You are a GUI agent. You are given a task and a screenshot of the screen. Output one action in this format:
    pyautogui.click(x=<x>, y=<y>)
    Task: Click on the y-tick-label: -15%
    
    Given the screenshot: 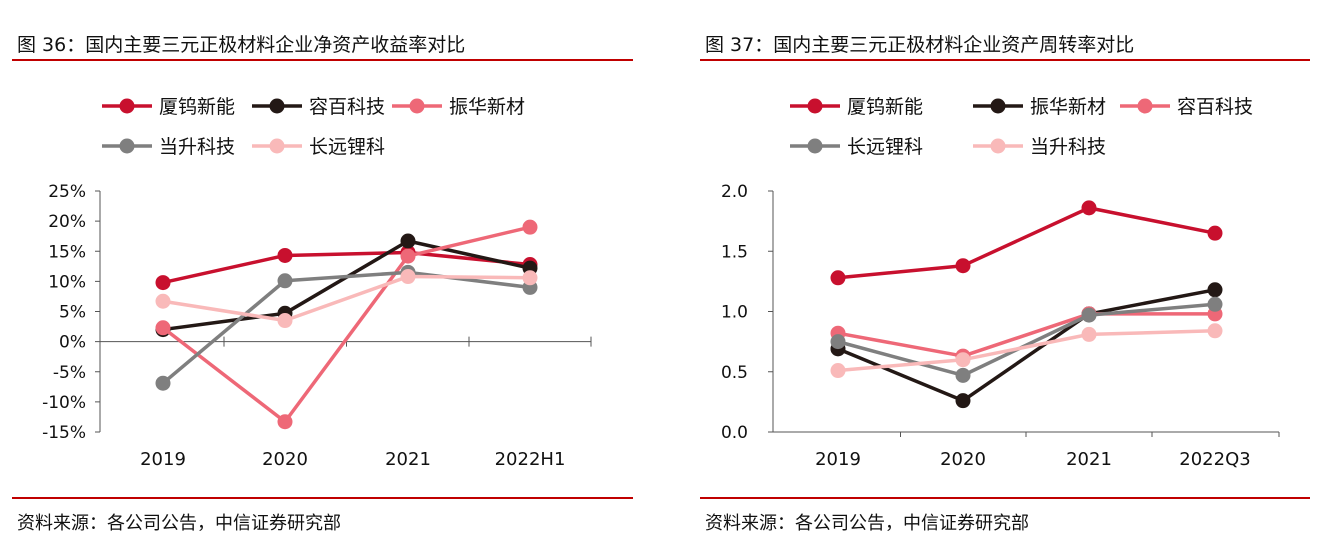 What is the action you would take?
    pyautogui.click(x=64, y=433)
    